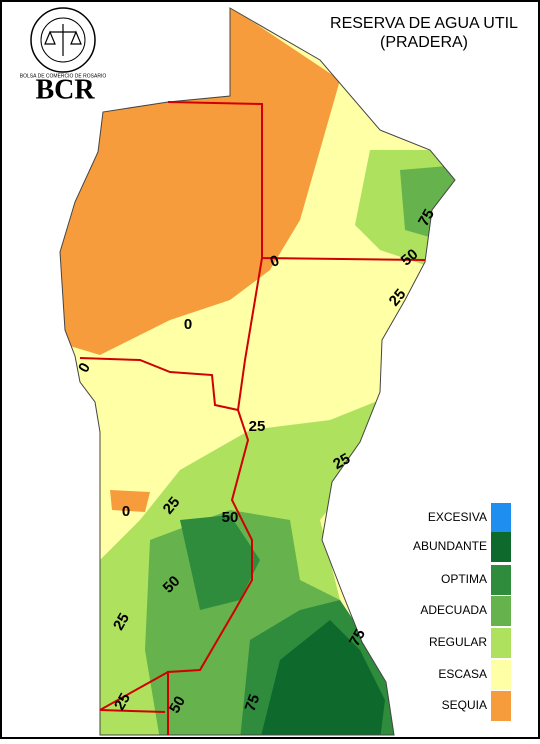 The height and width of the screenshot is (744, 540). Describe the element at coordinates (450, 546) in the screenshot. I see `legend-label: ABUNDANTE` at that location.